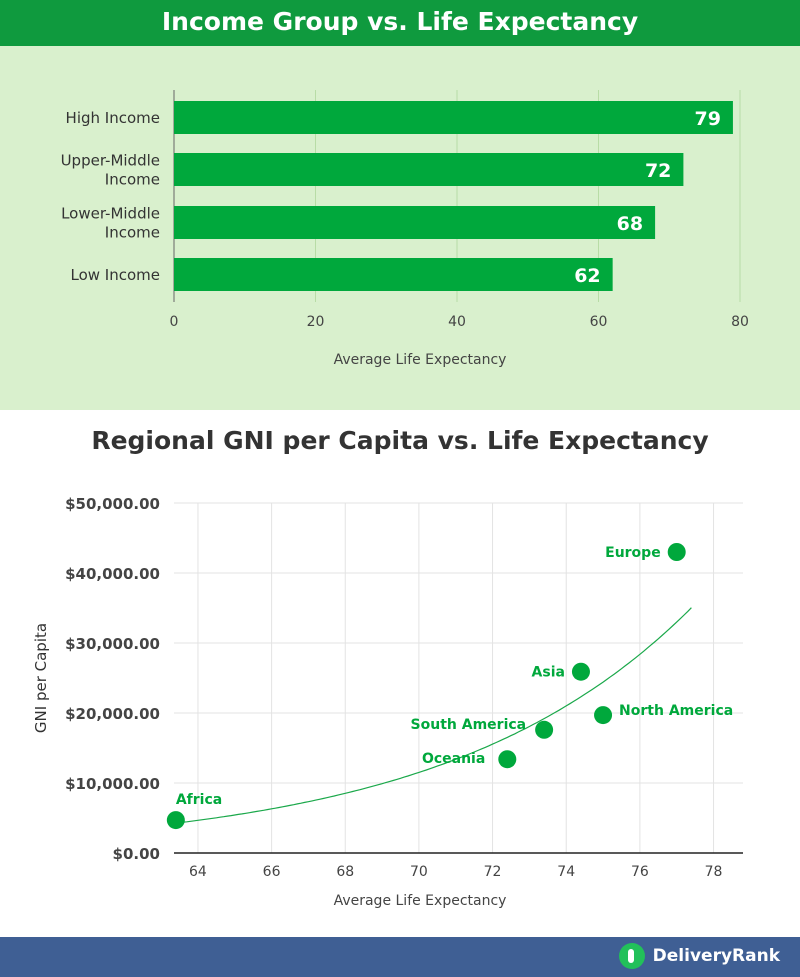 The width and height of the screenshot is (800, 977). I want to click on y-tick-label: $40,000.00, so click(112, 574).